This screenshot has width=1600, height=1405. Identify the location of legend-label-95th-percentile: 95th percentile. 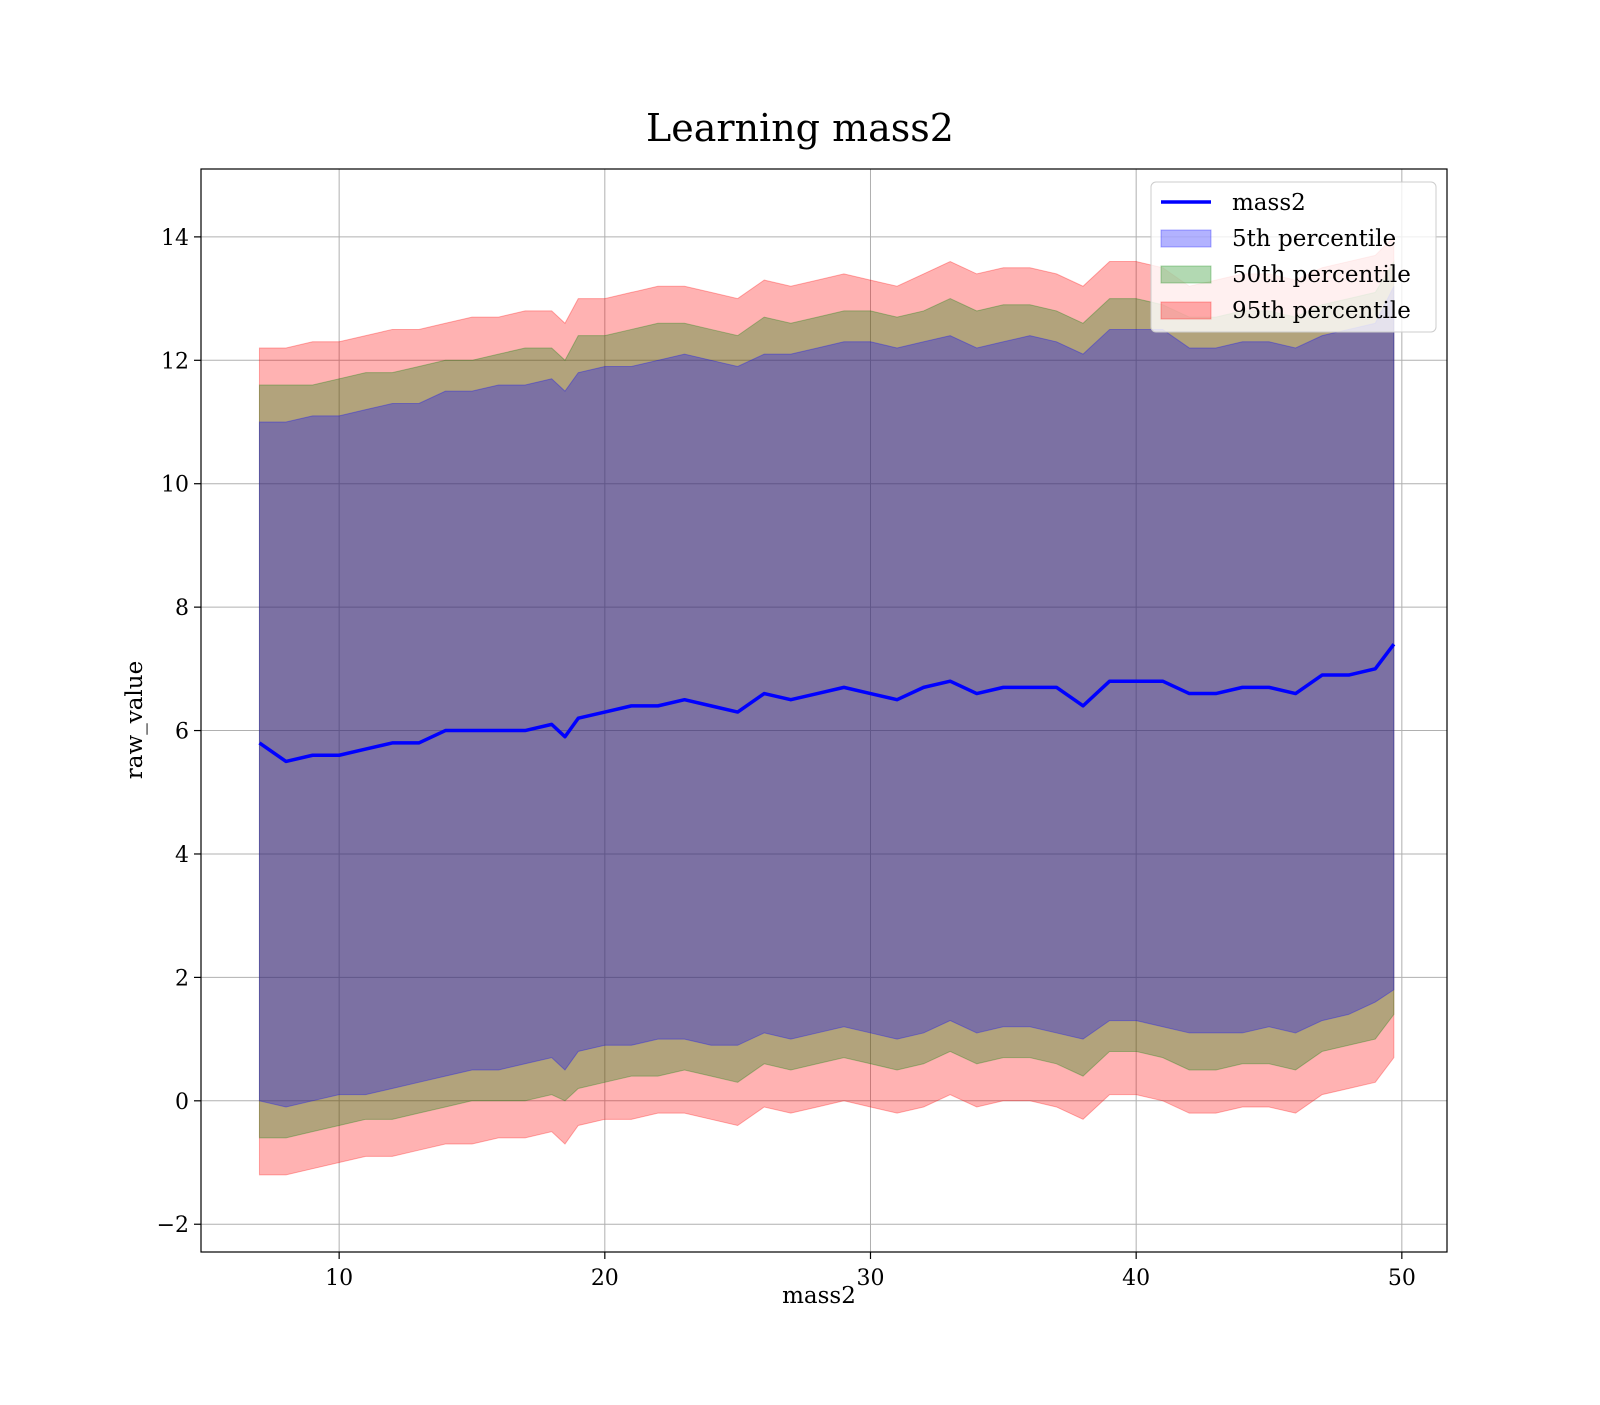
(1321, 311).